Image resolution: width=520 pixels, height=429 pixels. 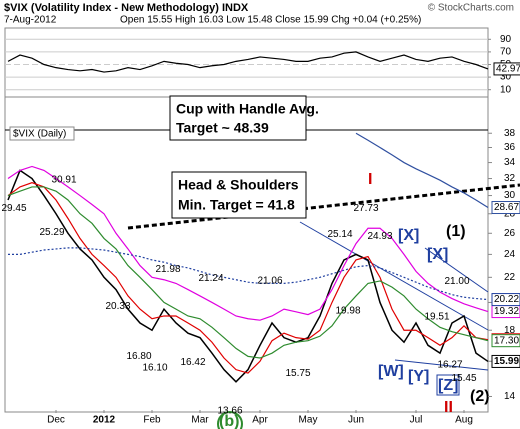 I want to click on y-tick-label: 10, so click(x=506, y=89).